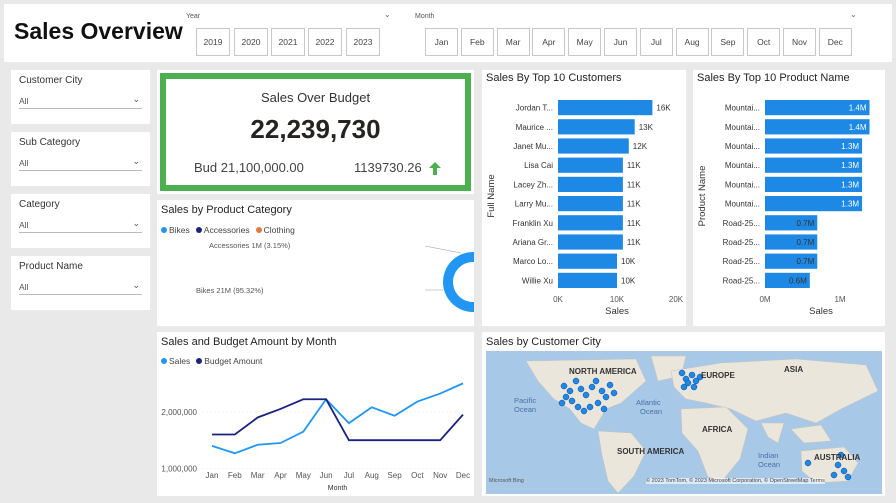  I want to click on series-line-budget-amount, so click(338, 420).